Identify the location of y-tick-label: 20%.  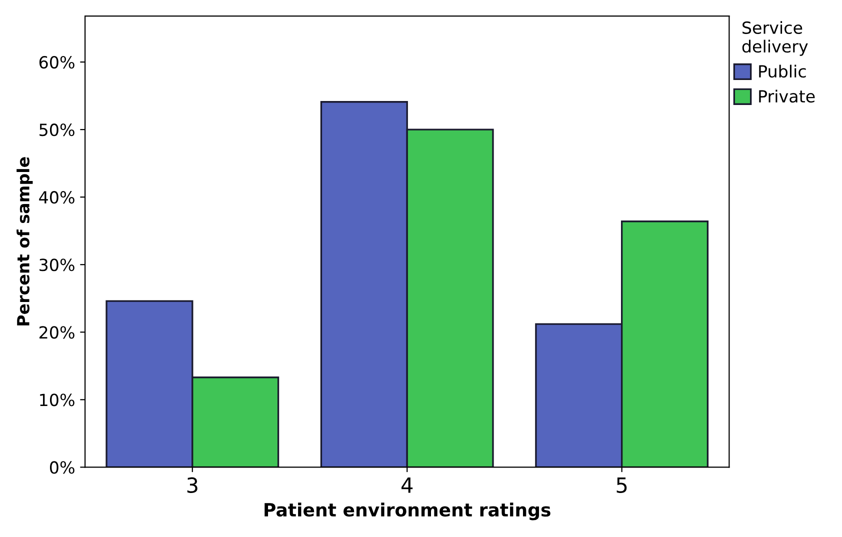
(56, 332).